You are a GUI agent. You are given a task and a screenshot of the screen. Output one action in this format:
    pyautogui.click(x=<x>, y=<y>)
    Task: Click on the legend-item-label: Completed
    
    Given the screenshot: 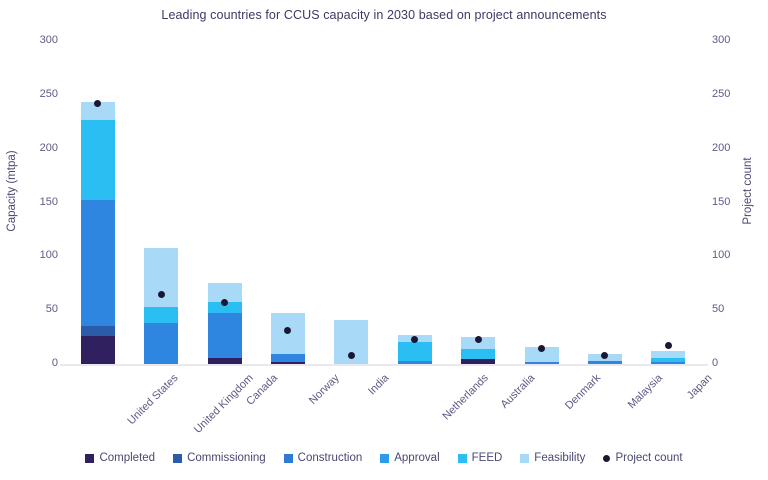 What is the action you would take?
    pyautogui.click(x=127, y=458)
    